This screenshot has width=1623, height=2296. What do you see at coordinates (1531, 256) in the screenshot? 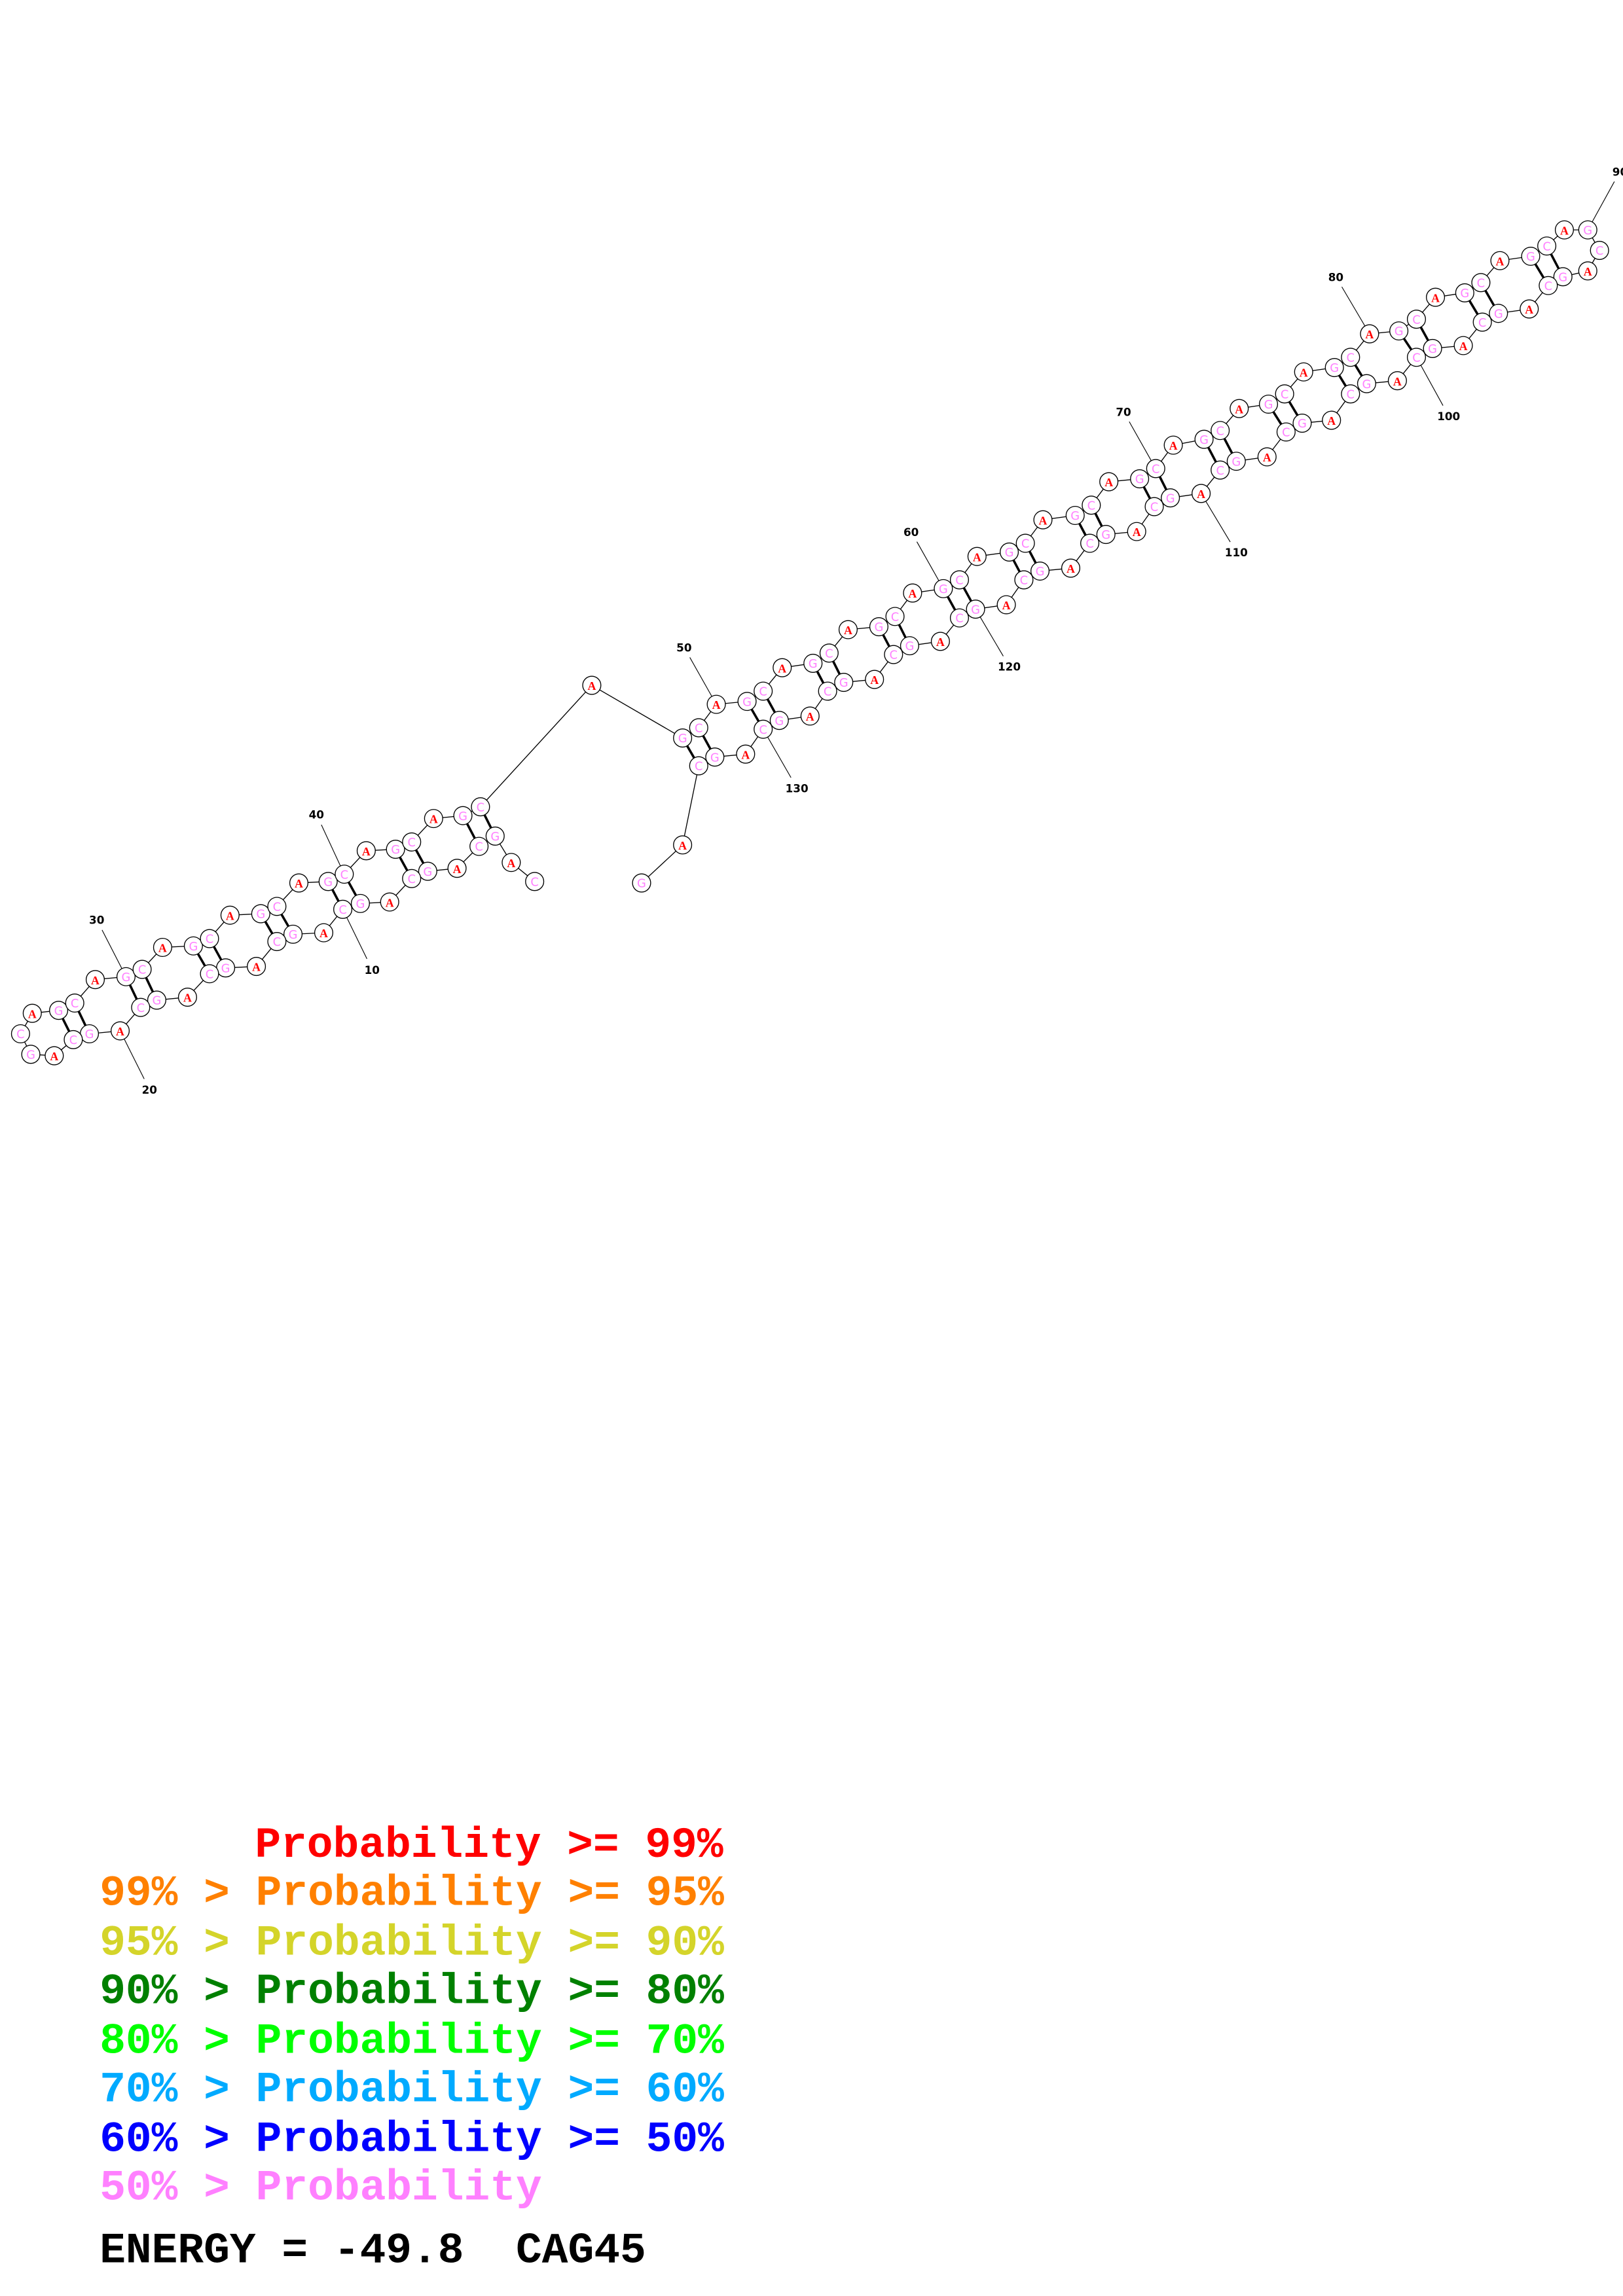
I see `nucleotide-87: G` at bounding box center [1531, 256].